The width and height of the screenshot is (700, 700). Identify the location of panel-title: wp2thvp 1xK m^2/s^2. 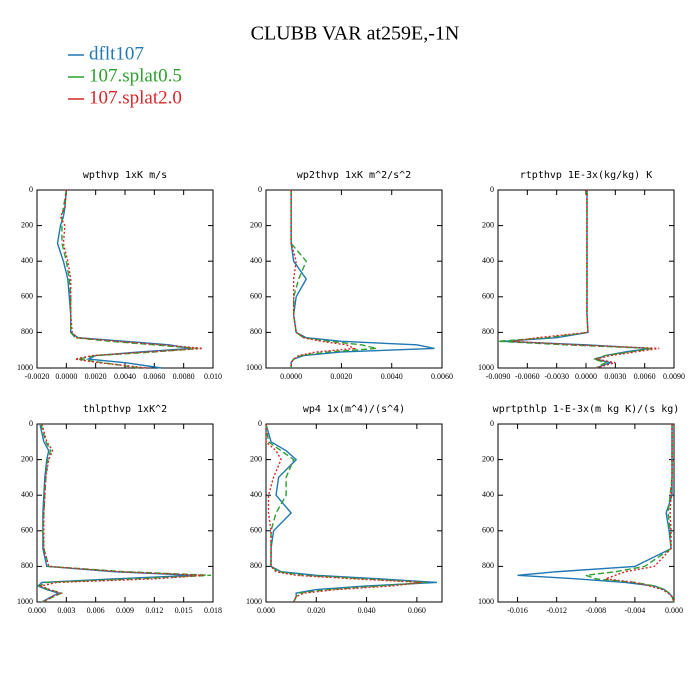
(354, 175).